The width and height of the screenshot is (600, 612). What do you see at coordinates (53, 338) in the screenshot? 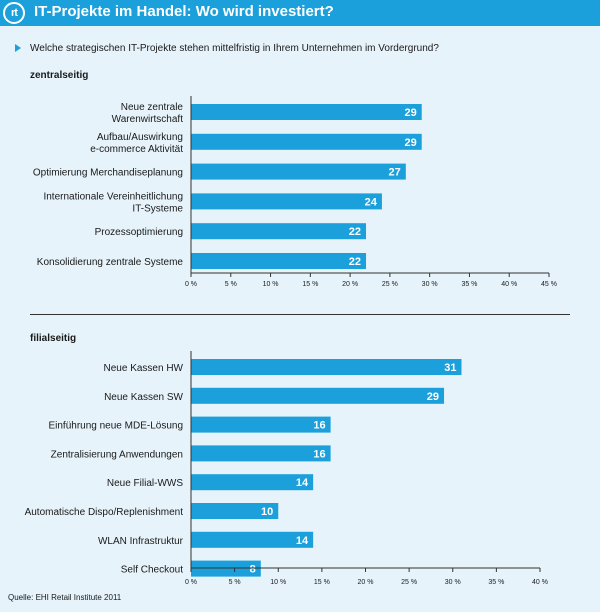
I see `chart-title-filialseitig: filialseitig` at bounding box center [53, 338].